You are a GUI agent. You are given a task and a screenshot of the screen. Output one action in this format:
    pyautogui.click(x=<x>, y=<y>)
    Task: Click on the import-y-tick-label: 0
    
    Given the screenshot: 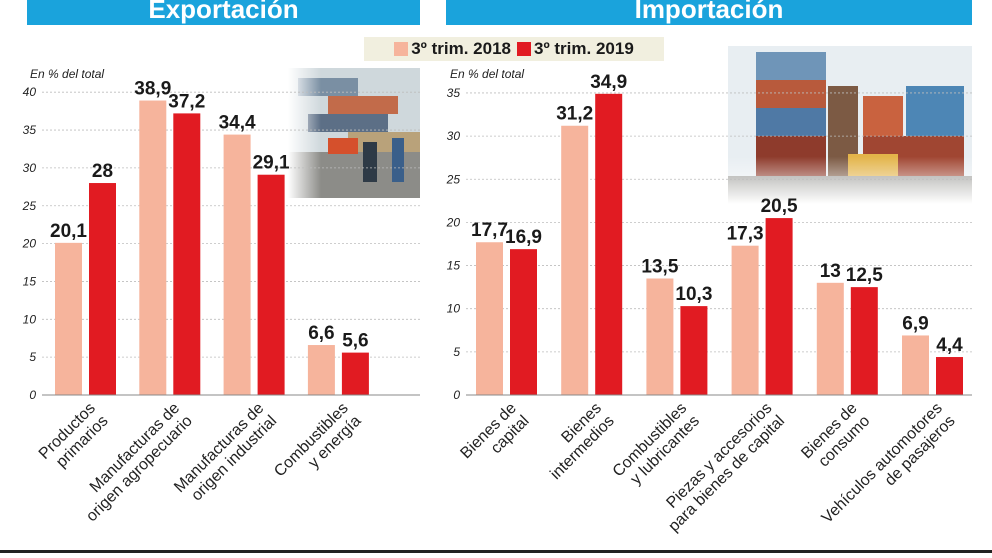 What is the action you would take?
    pyautogui.click(x=456, y=395)
    